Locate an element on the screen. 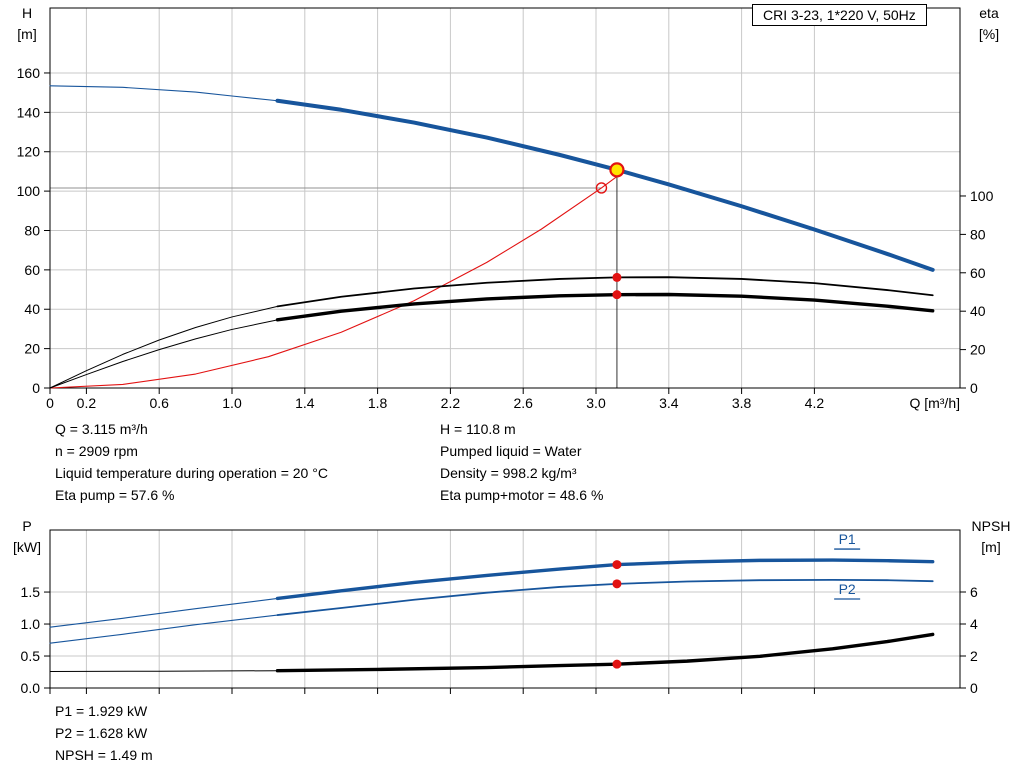  svg-text: 3.8 is located at coordinates (742, 403).